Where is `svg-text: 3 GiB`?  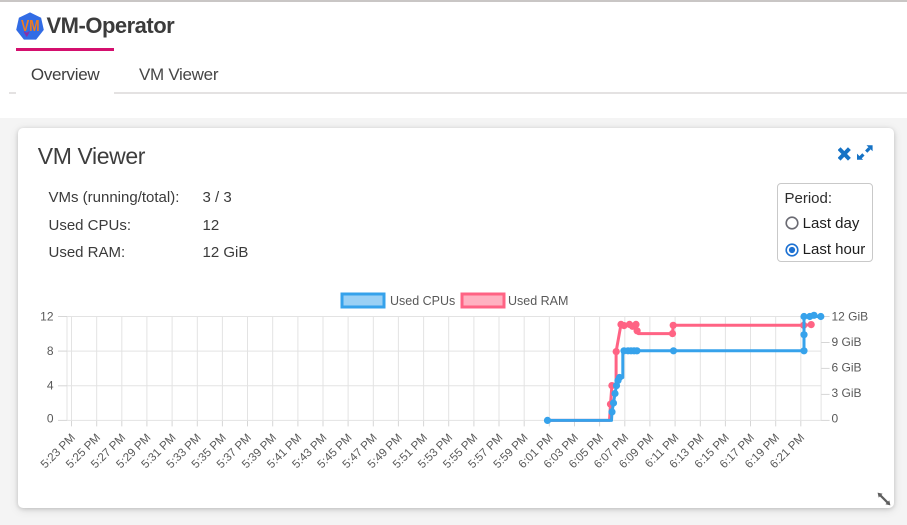
svg-text: 3 GiB is located at coordinates (846, 393).